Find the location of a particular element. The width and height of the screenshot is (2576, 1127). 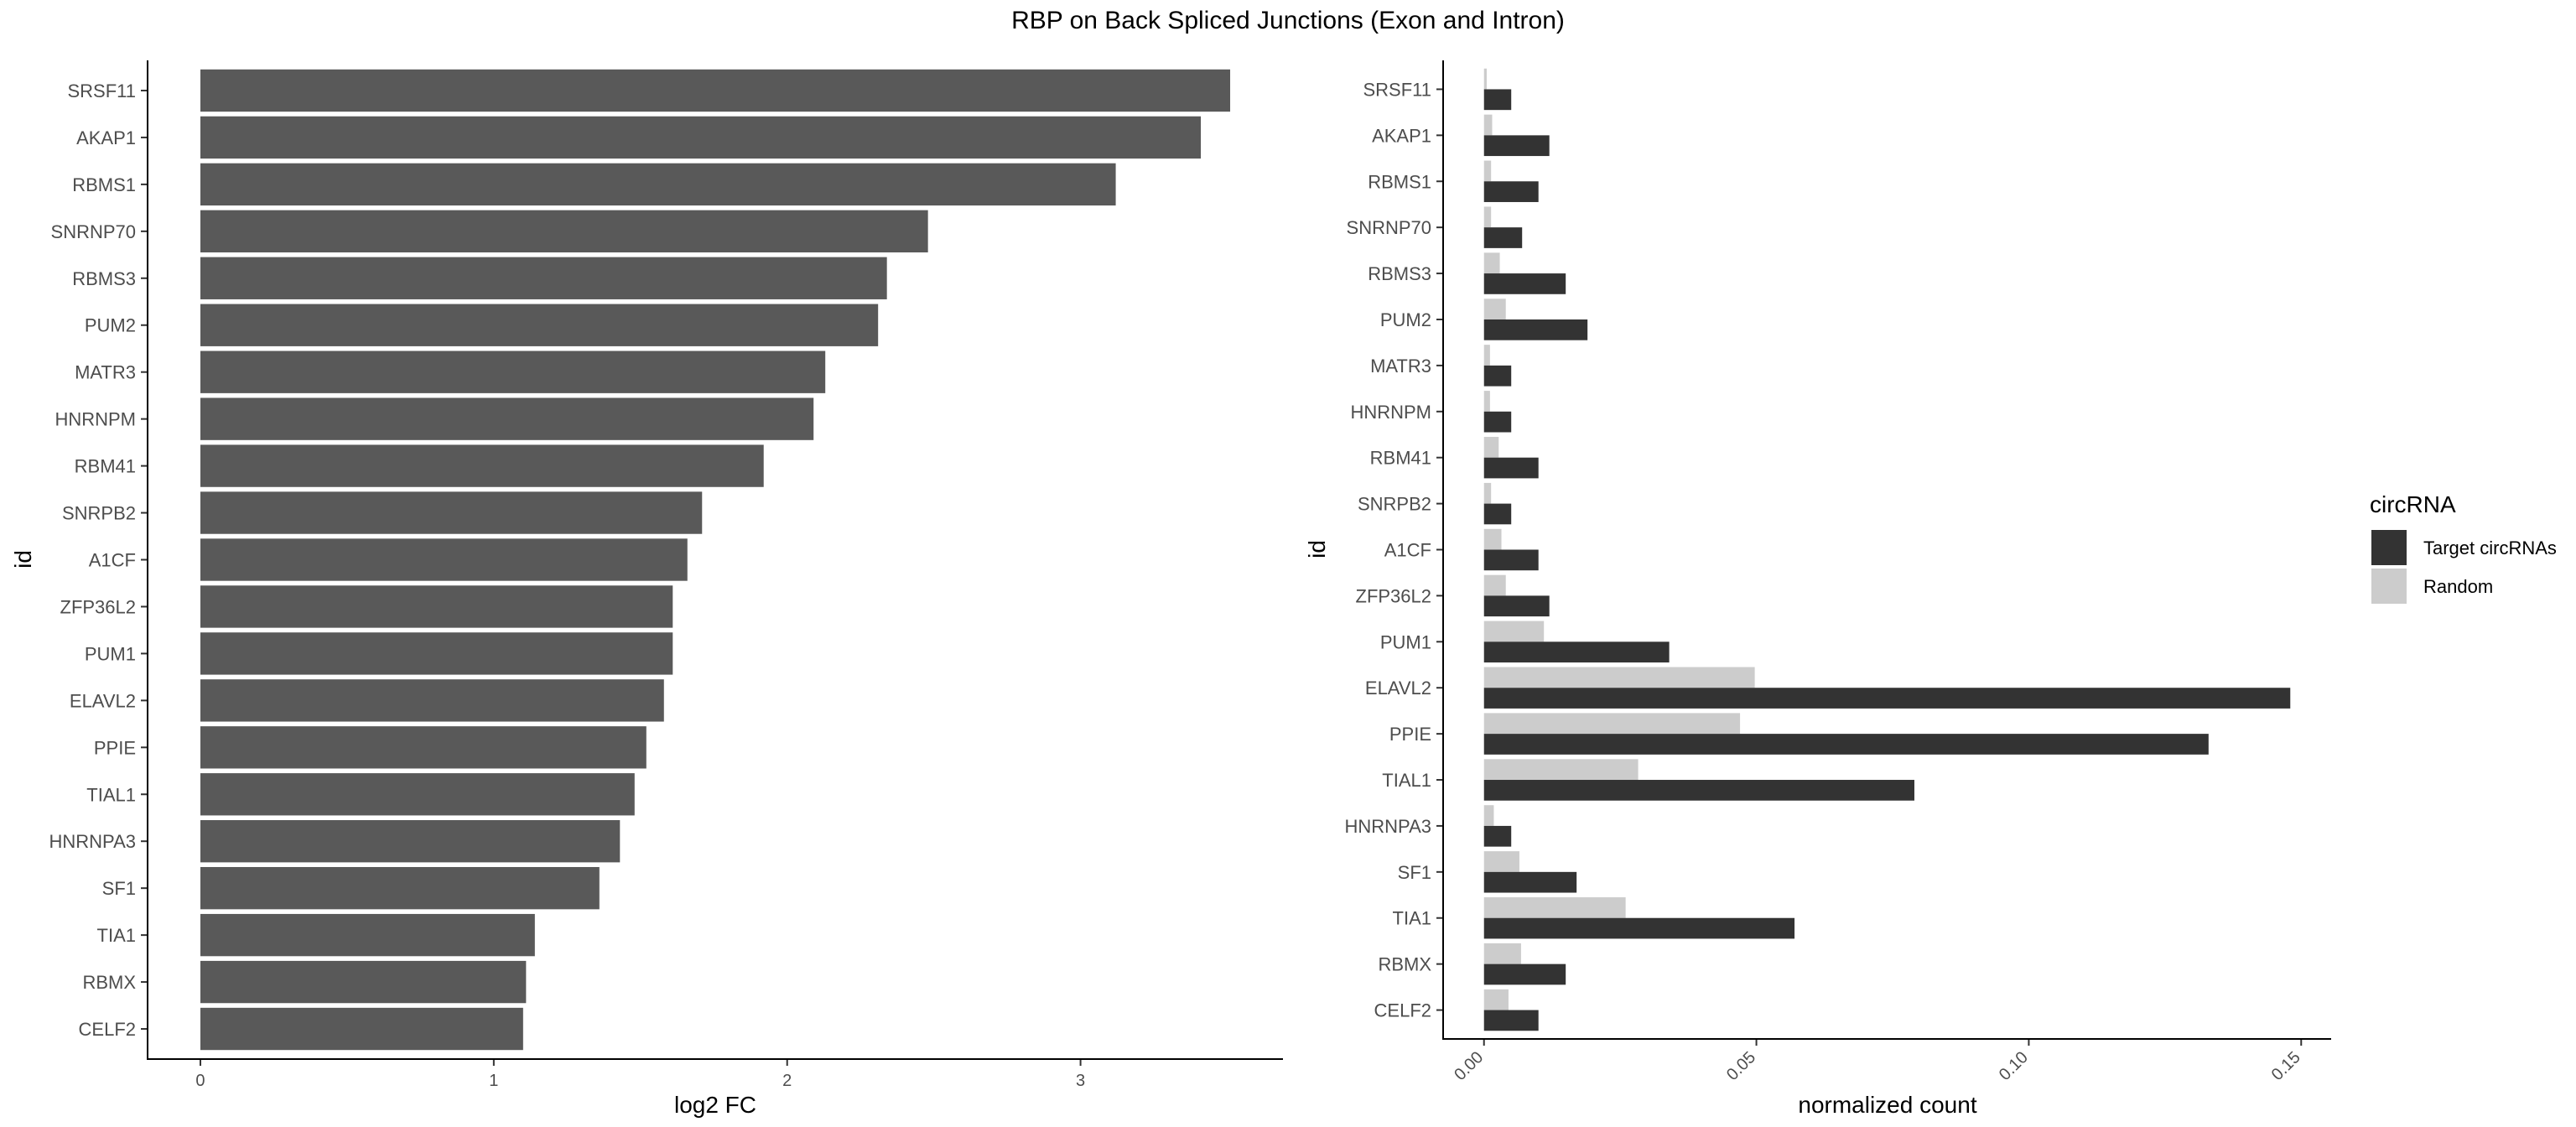

right-y-tick-label: HNRNPM is located at coordinates (1390, 412).